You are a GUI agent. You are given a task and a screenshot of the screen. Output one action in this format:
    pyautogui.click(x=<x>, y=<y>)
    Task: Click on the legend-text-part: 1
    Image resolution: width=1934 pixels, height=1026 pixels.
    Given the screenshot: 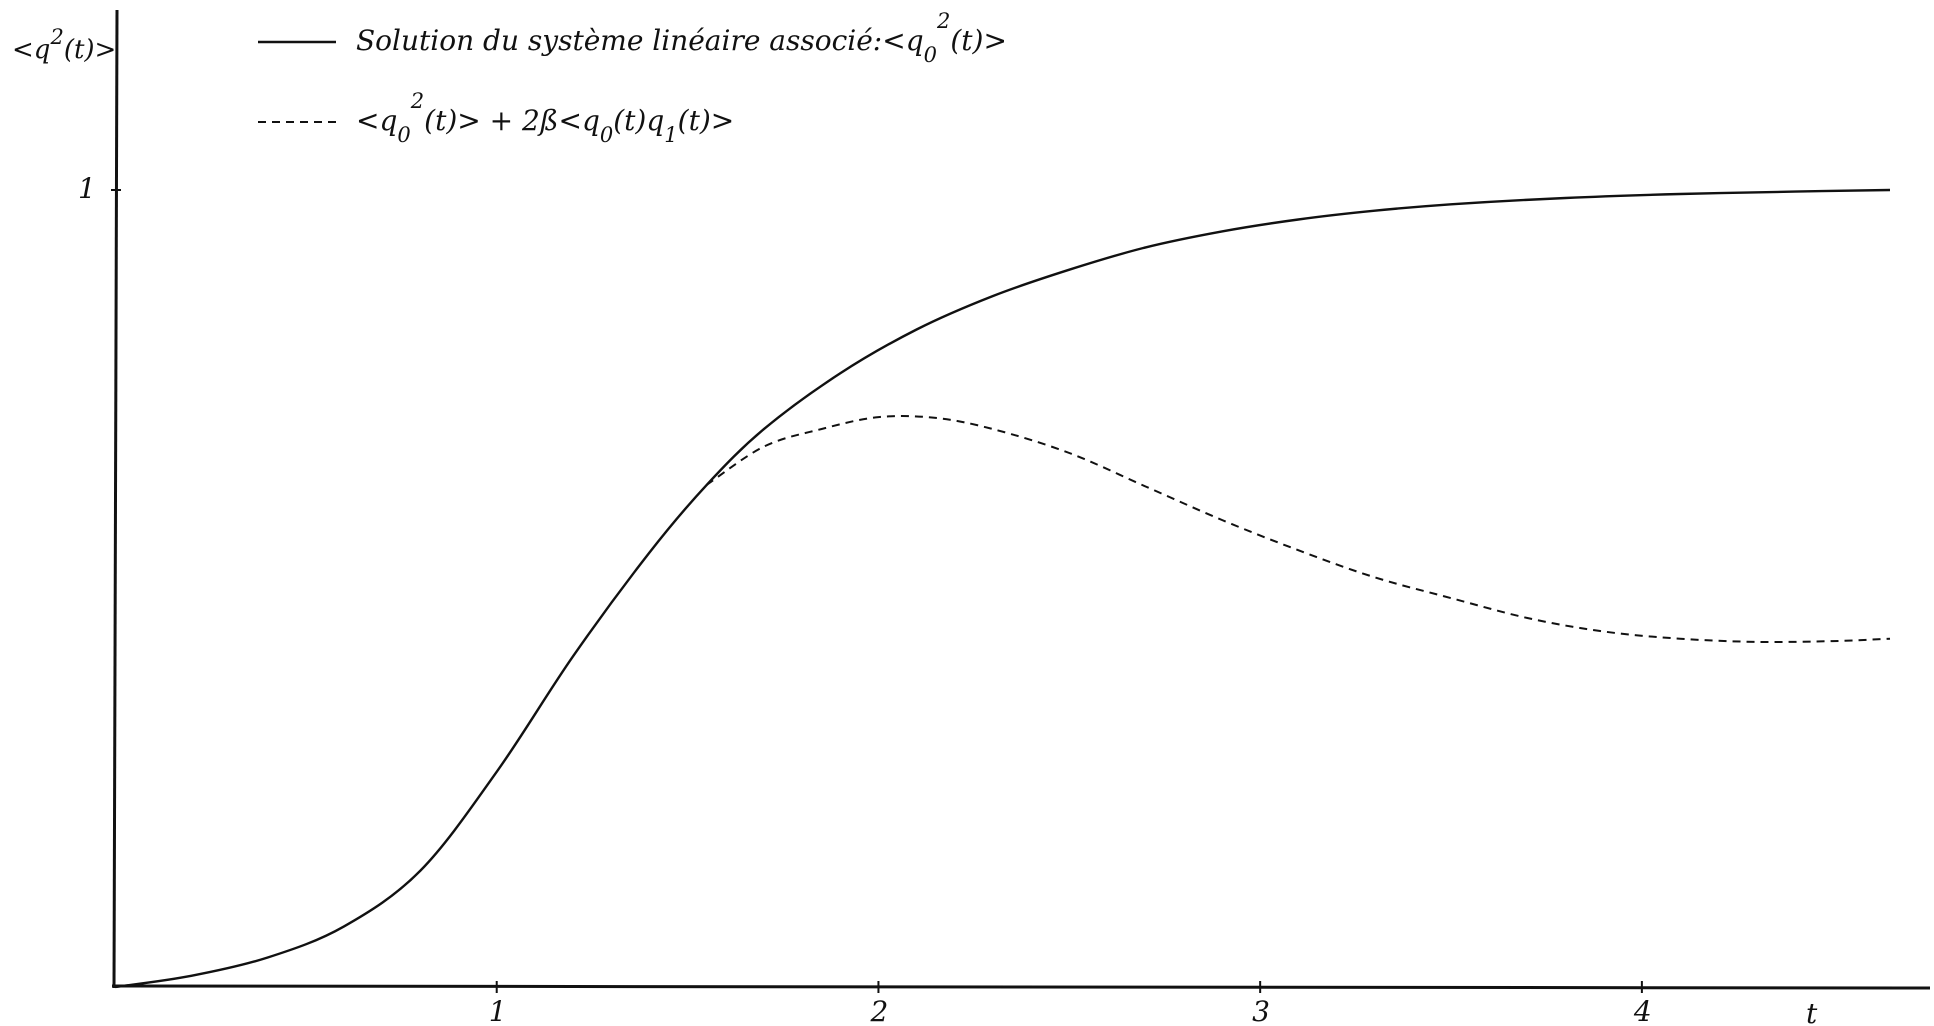 What is the action you would take?
    pyautogui.click(x=670, y=135)
    